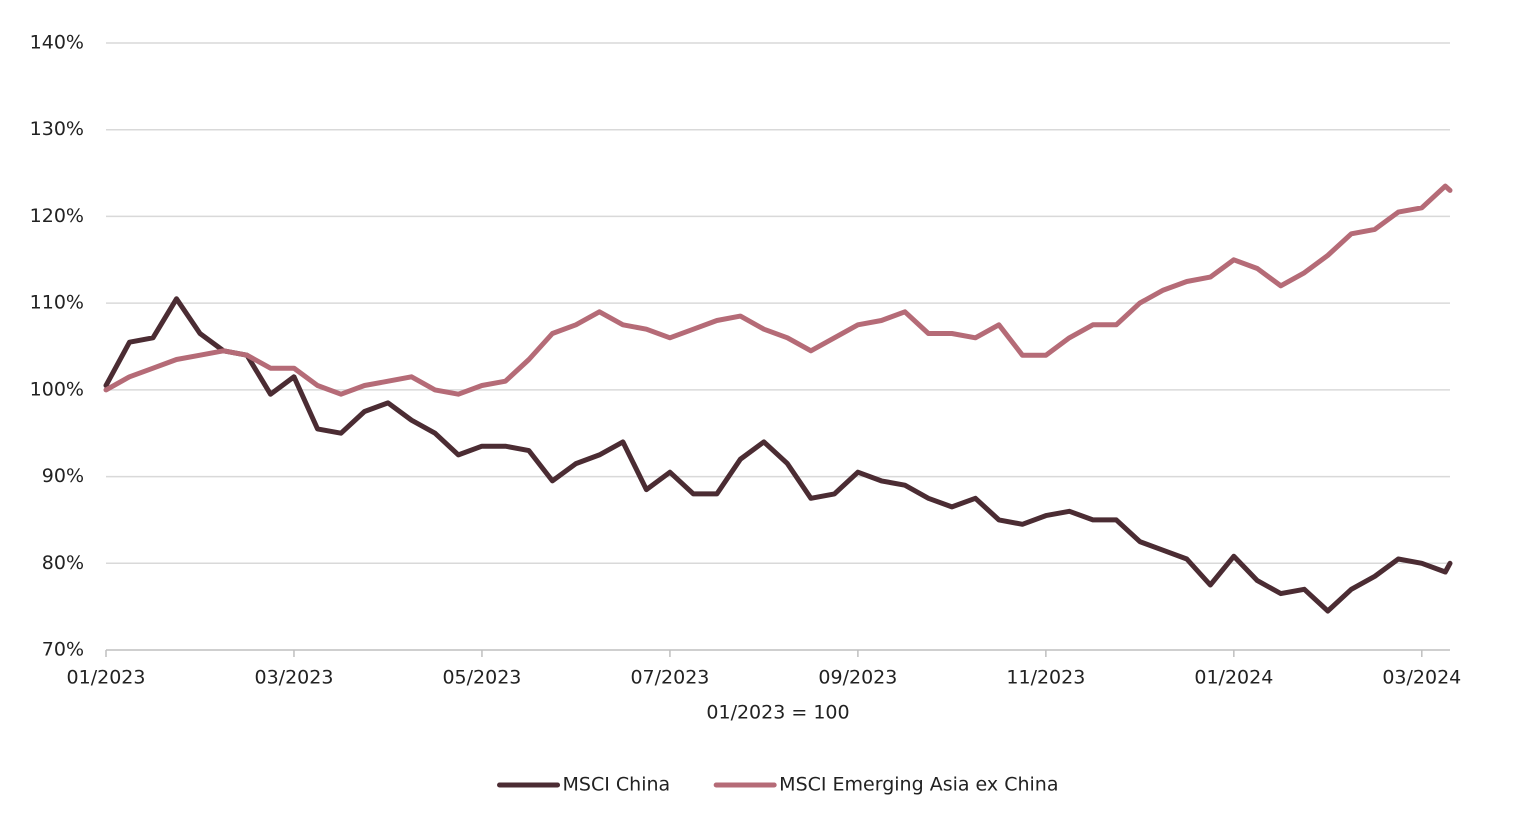 This screenshot has height=817, width=1531. What do you see at coordinates (63, 563) in the screenshot?
I see `y-tick-label: 80%` at bounding box center [63, 563].